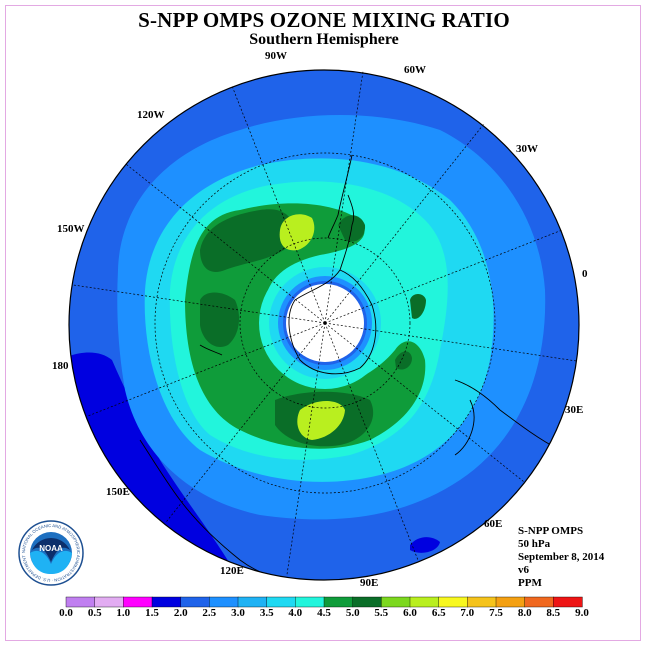  Describe the element at coordinates (438, 613) in the screenshot. I see `colorbar-tick-label: 6.5` at that location.